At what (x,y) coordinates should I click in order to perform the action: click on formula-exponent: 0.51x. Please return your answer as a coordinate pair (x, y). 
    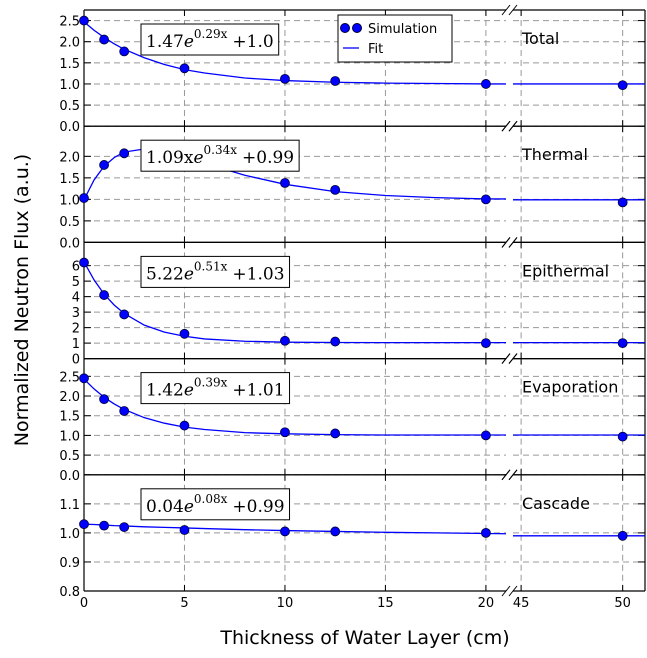
    Looking at the image, I should click on (211, 266).